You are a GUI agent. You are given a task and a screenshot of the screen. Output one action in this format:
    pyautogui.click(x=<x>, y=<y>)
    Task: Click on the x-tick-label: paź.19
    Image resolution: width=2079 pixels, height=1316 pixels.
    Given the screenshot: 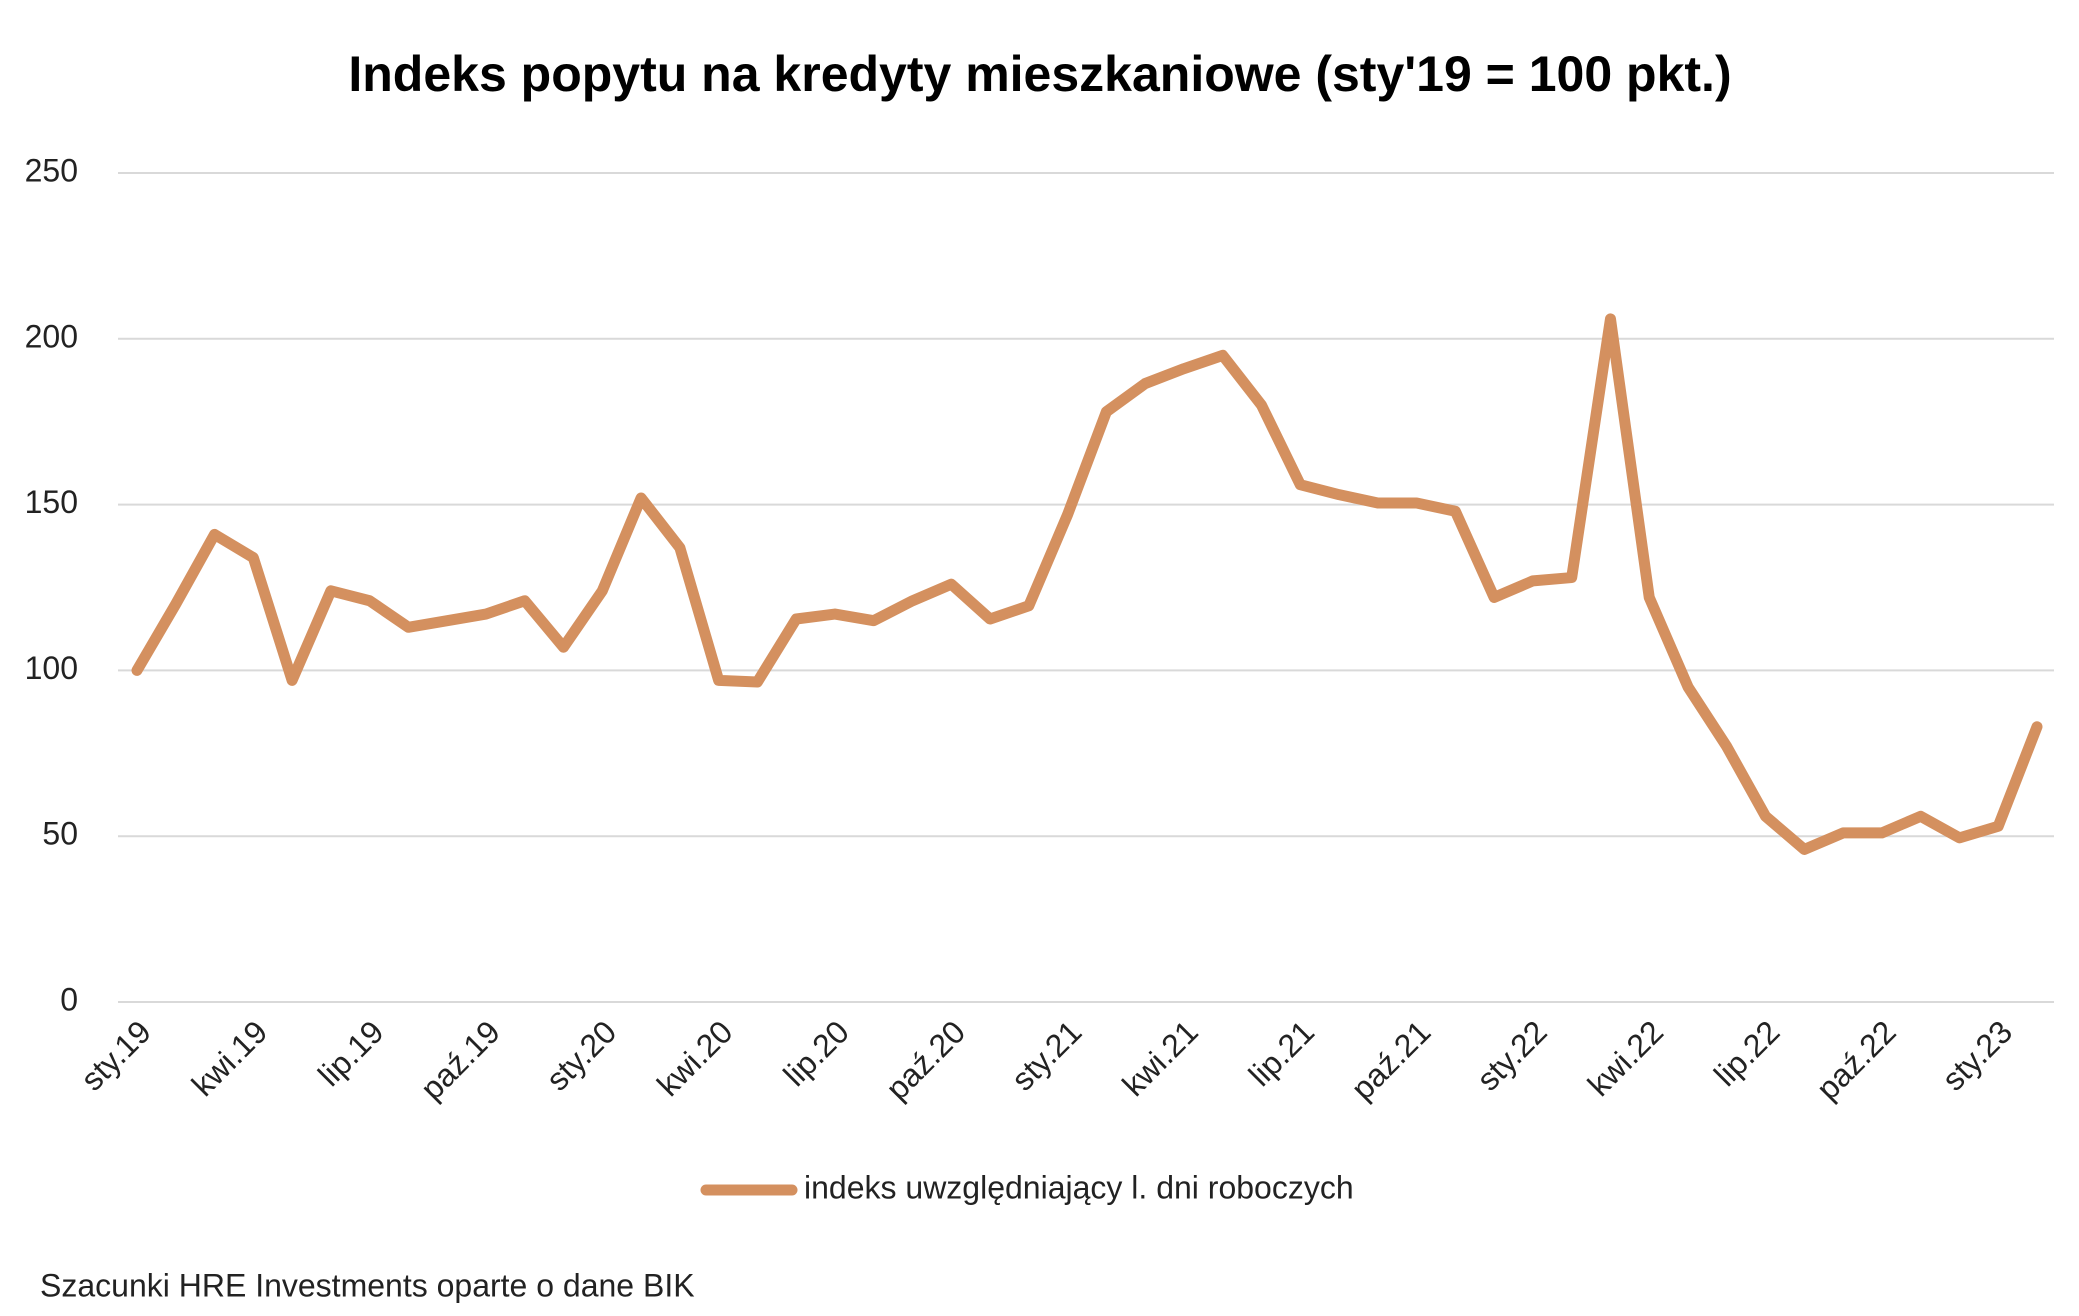 What is the action you would take?
    pyautogui.click(x=460, y=1059)
    